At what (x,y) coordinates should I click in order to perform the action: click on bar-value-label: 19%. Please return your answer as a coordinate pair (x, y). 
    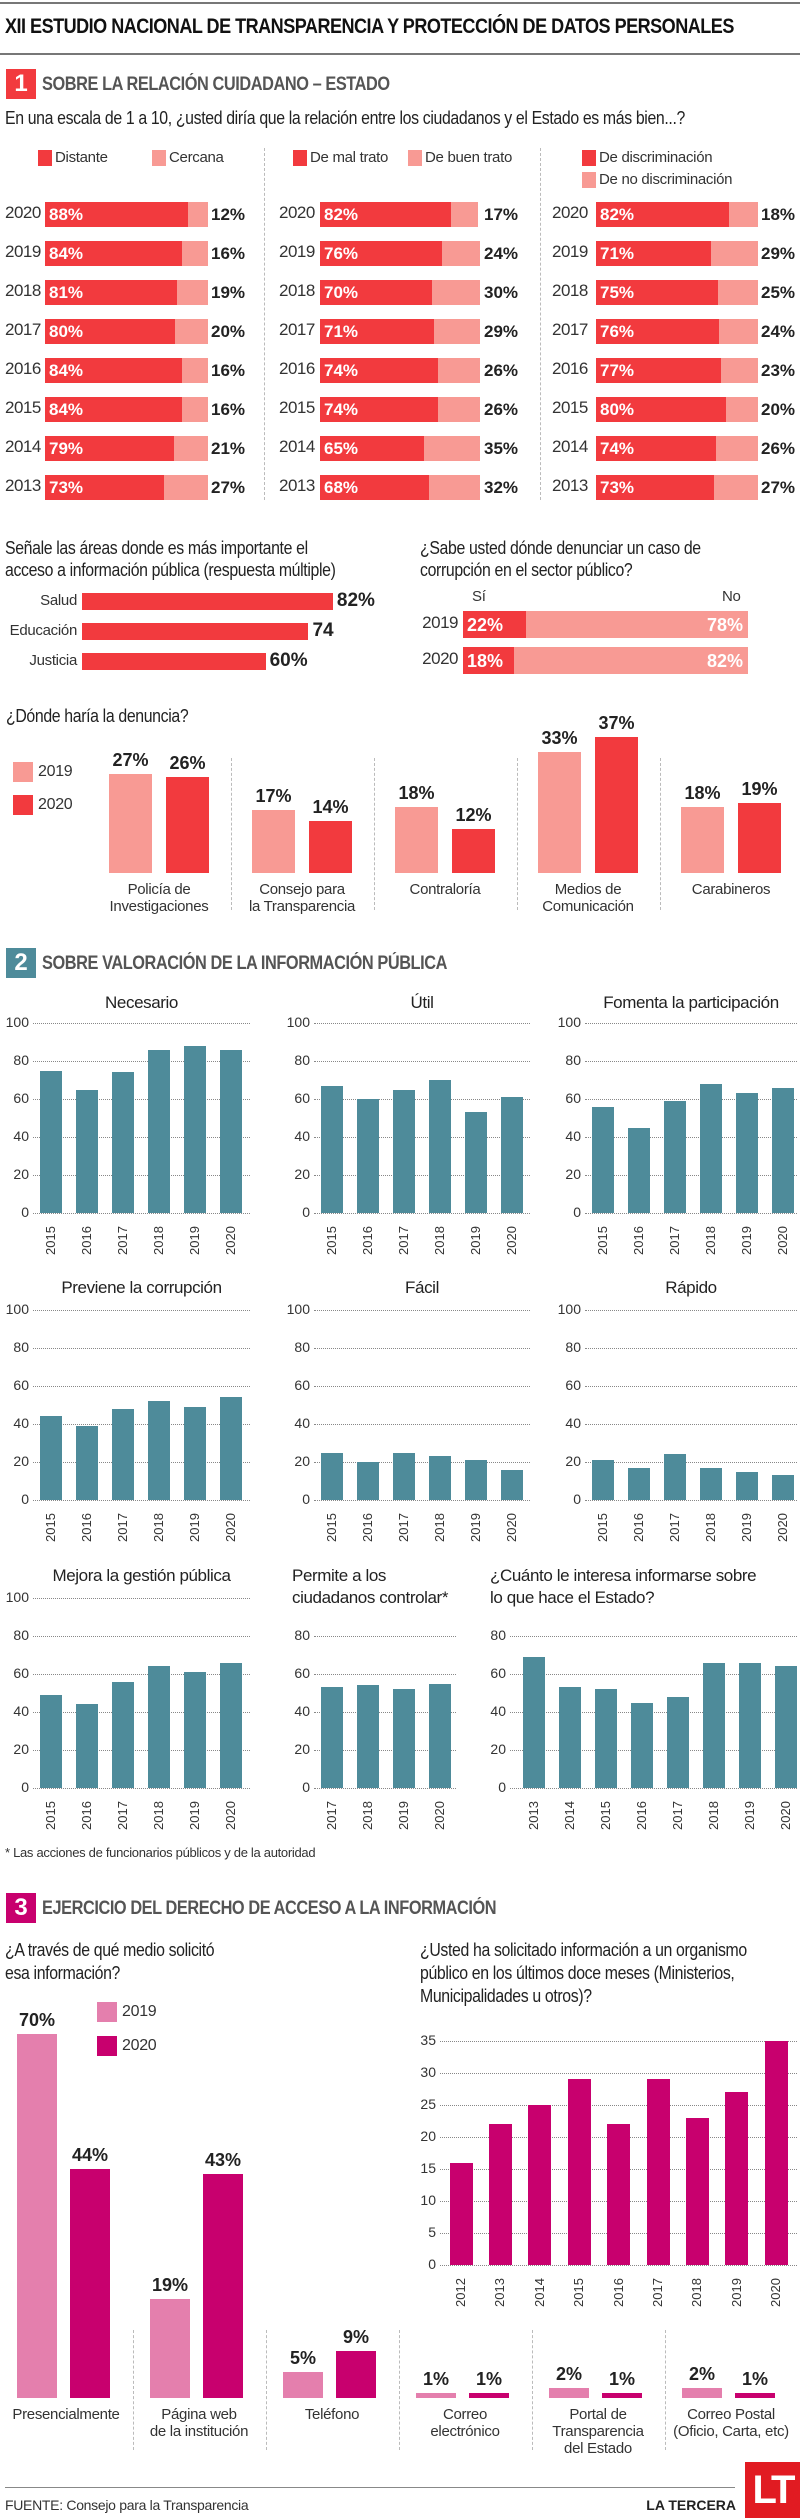
    Looking at the image, I should click on (170, 2285).